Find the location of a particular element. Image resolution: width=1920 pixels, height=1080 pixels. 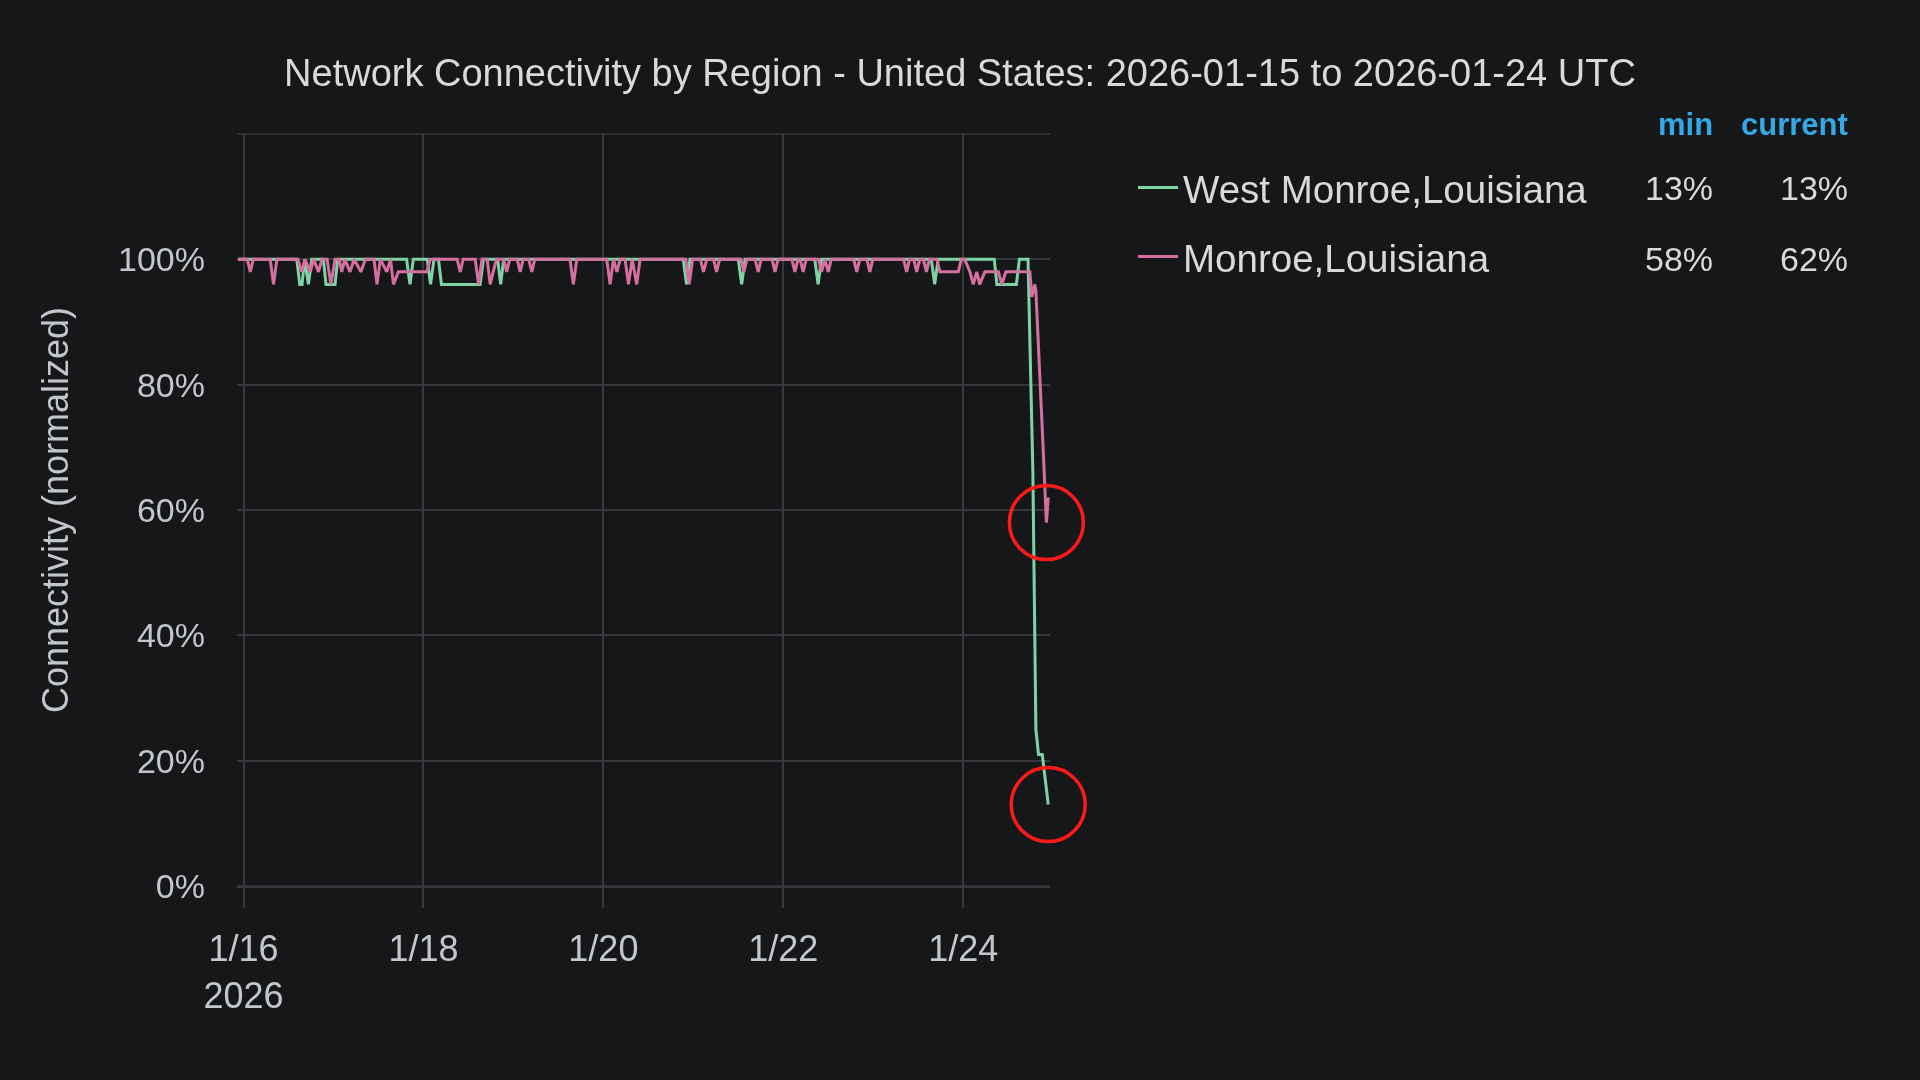

chart-title: Network Connectivity by Region - United States: 2026-01-15 to 2026-01-24 UTC is located at coordinates (960, 73).